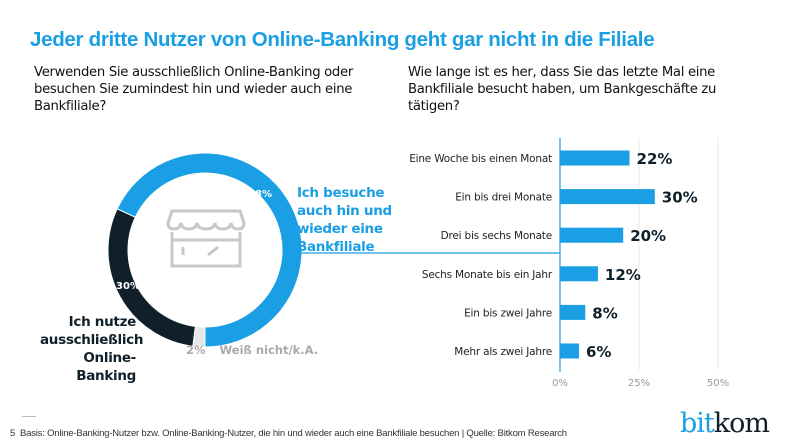 This screenshot has width=800, height=448. Describe the element at coordinates (697, 423) in the screenshot. I see `logo-part1: bit` at that location.